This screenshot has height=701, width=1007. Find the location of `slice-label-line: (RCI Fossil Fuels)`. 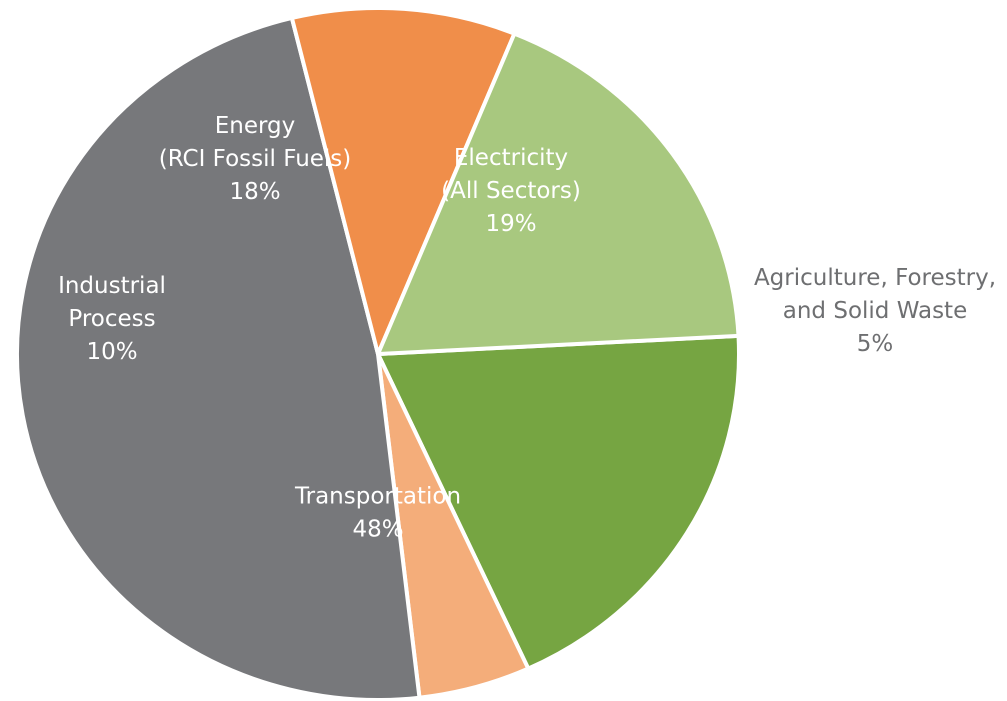

slice-label-line: (RCI Fossil Fuels) is located at coordinates (255, 159).